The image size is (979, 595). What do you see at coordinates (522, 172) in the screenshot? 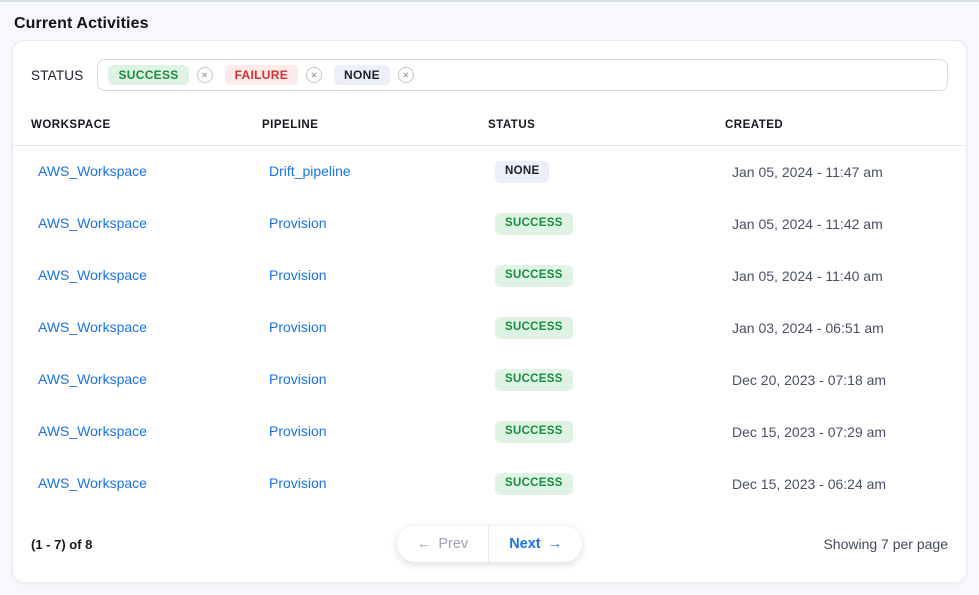
I see `status-badge: NONE` at bounding box center [522, 172].